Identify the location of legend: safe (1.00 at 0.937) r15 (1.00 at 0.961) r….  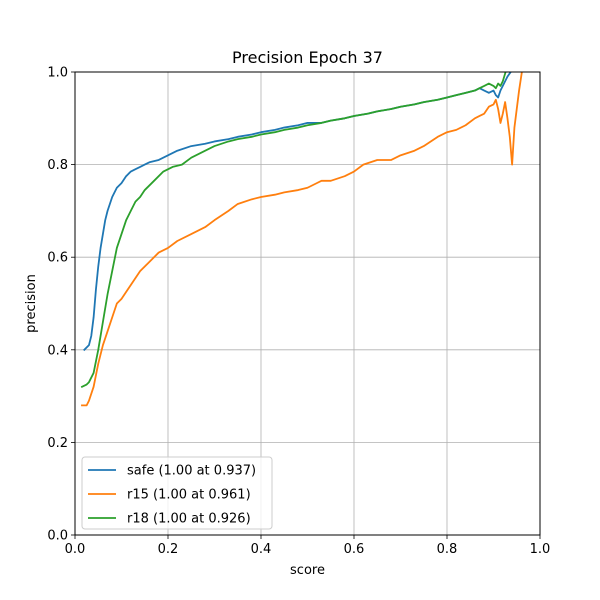
(177, 493).